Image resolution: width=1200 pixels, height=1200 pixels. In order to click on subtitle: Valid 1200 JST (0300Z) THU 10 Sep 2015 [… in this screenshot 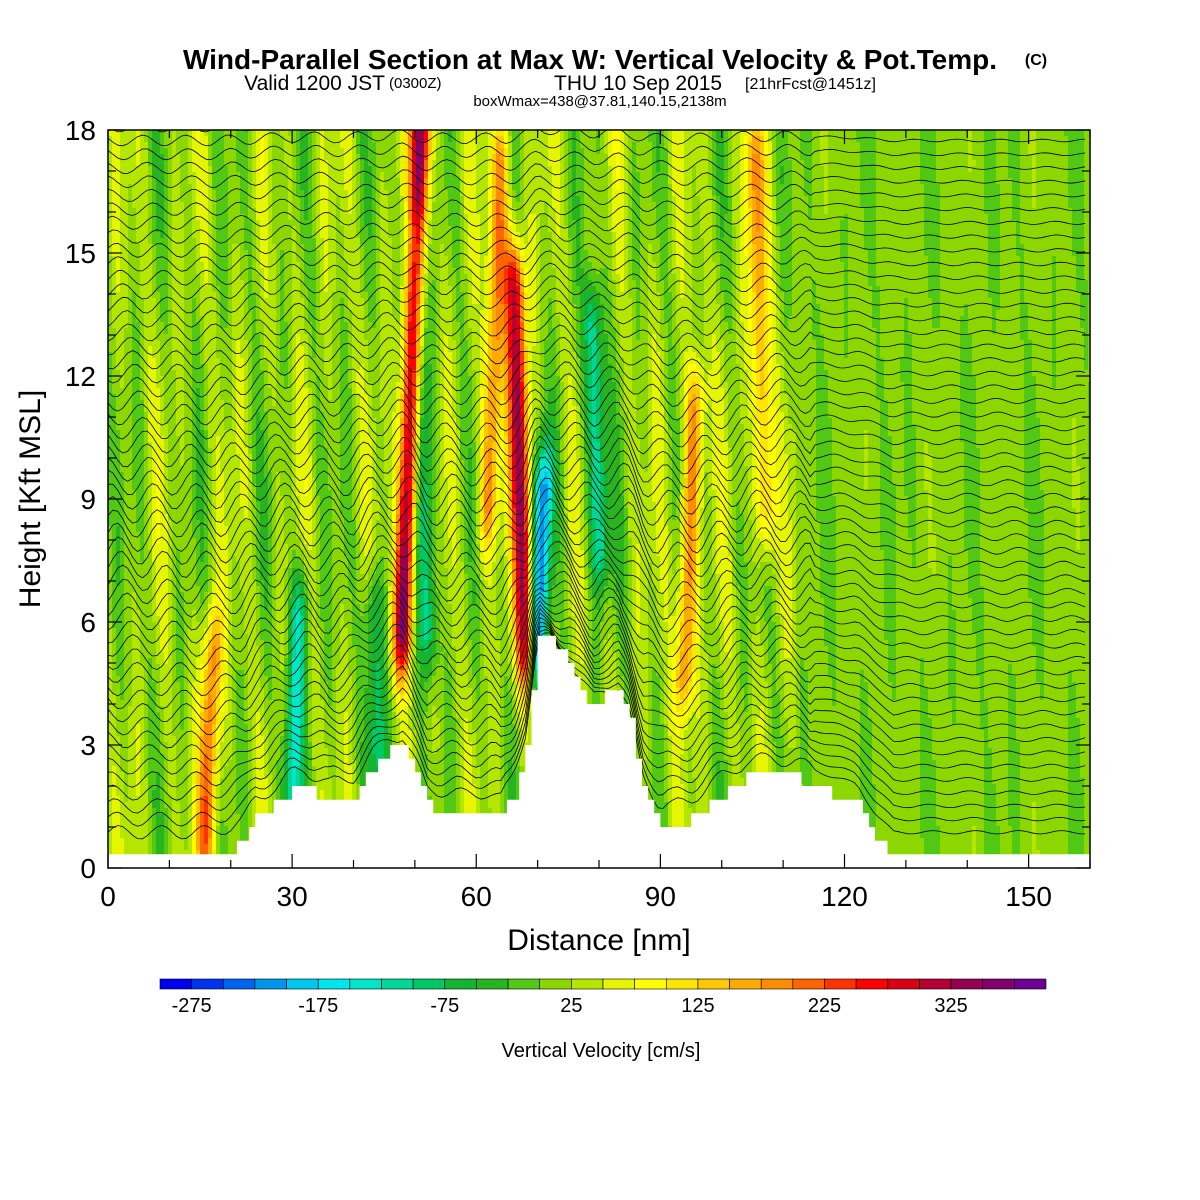, I will do `click(560, 83)`.